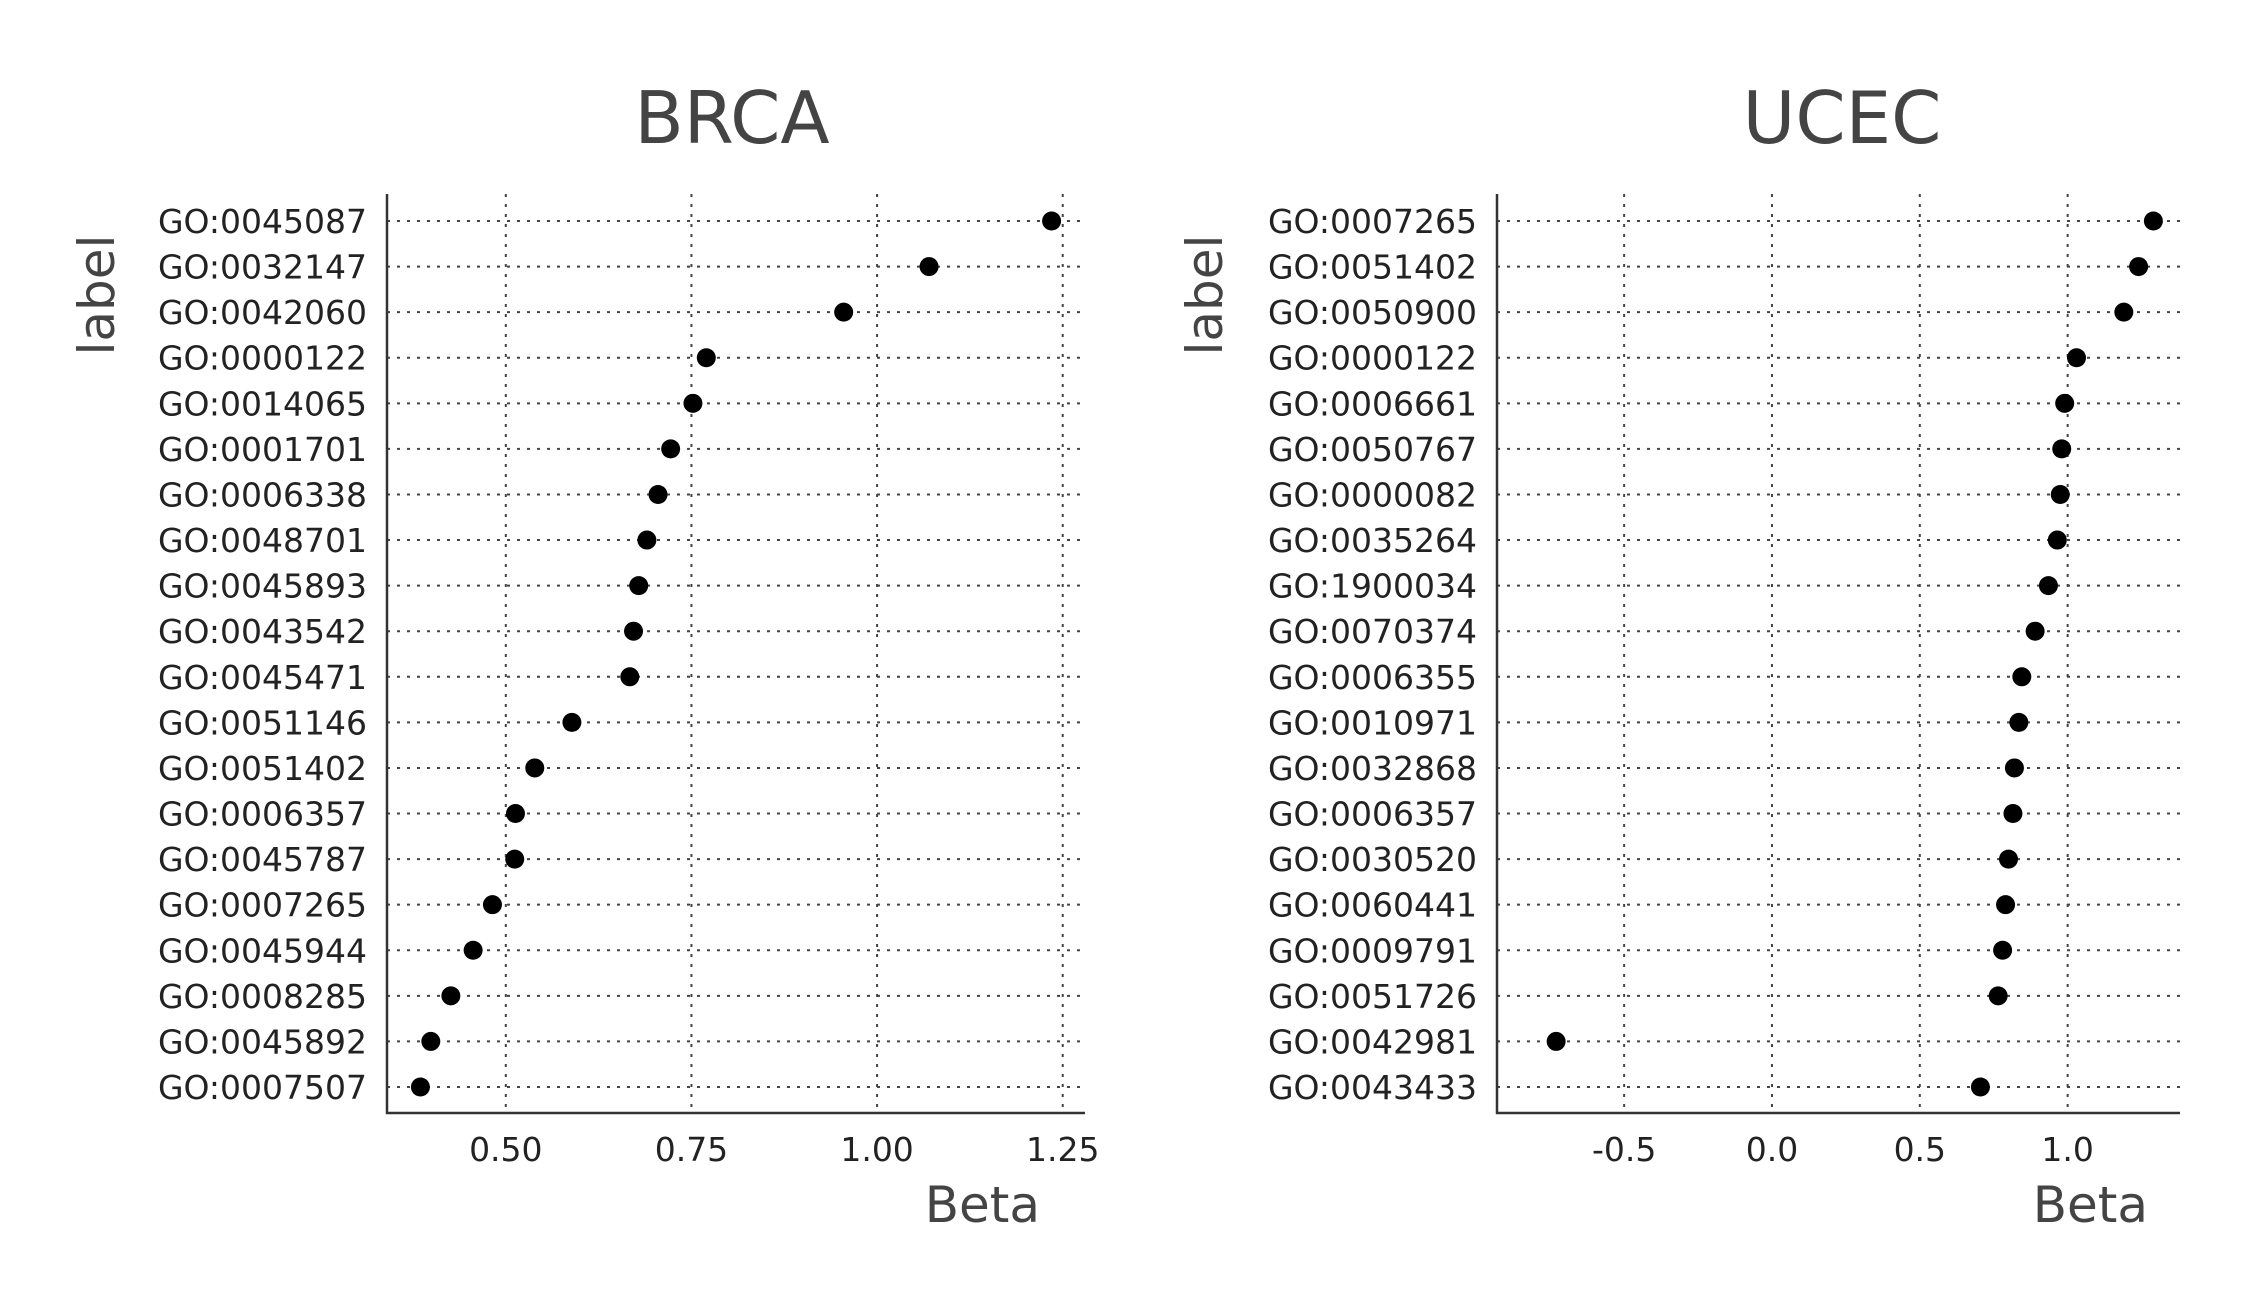 The width and height of the screenshot is (2250, 1312). What do you see at coordinates (262, 540) in the screenshot?
I see `brca-category-label: GO:0048701` at bounding box center [262, 540].